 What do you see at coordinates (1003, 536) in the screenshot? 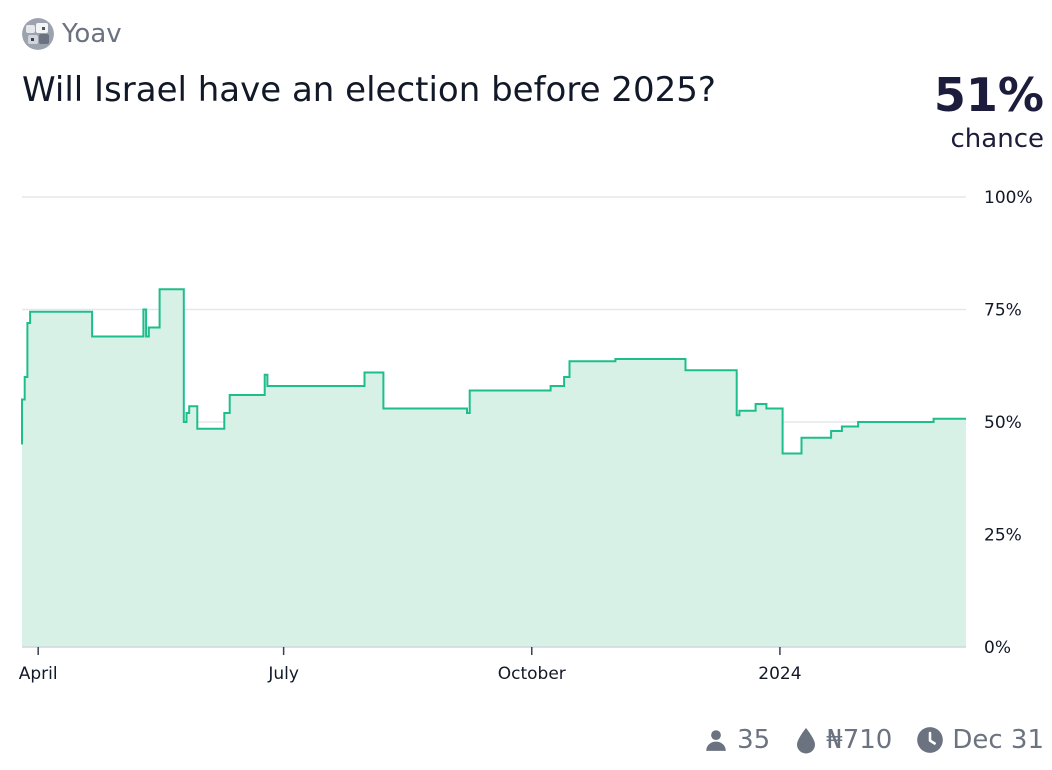
I see `y-tick-label: 25%` at bounding box center [1003, 536].